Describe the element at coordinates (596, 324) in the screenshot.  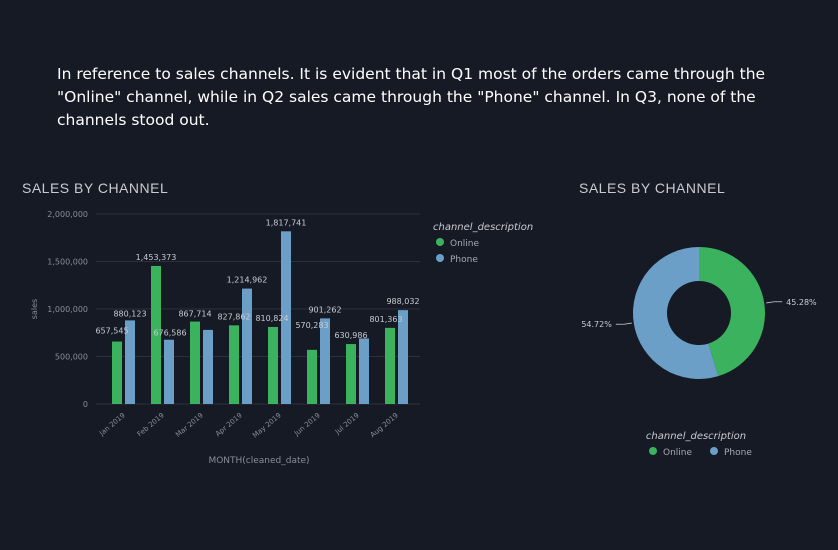
I see `donut-slice-label: 54.72%` at that location.